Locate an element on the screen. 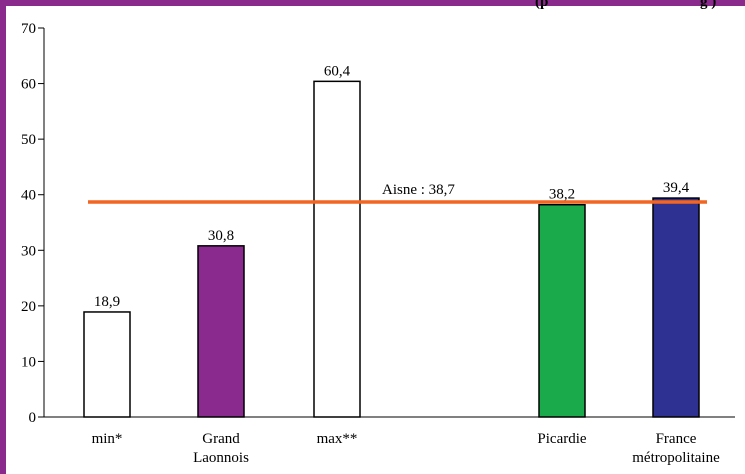 This screenshot has width=745, height=474. header-text-right: g ) is located at coordinates (708, 5).